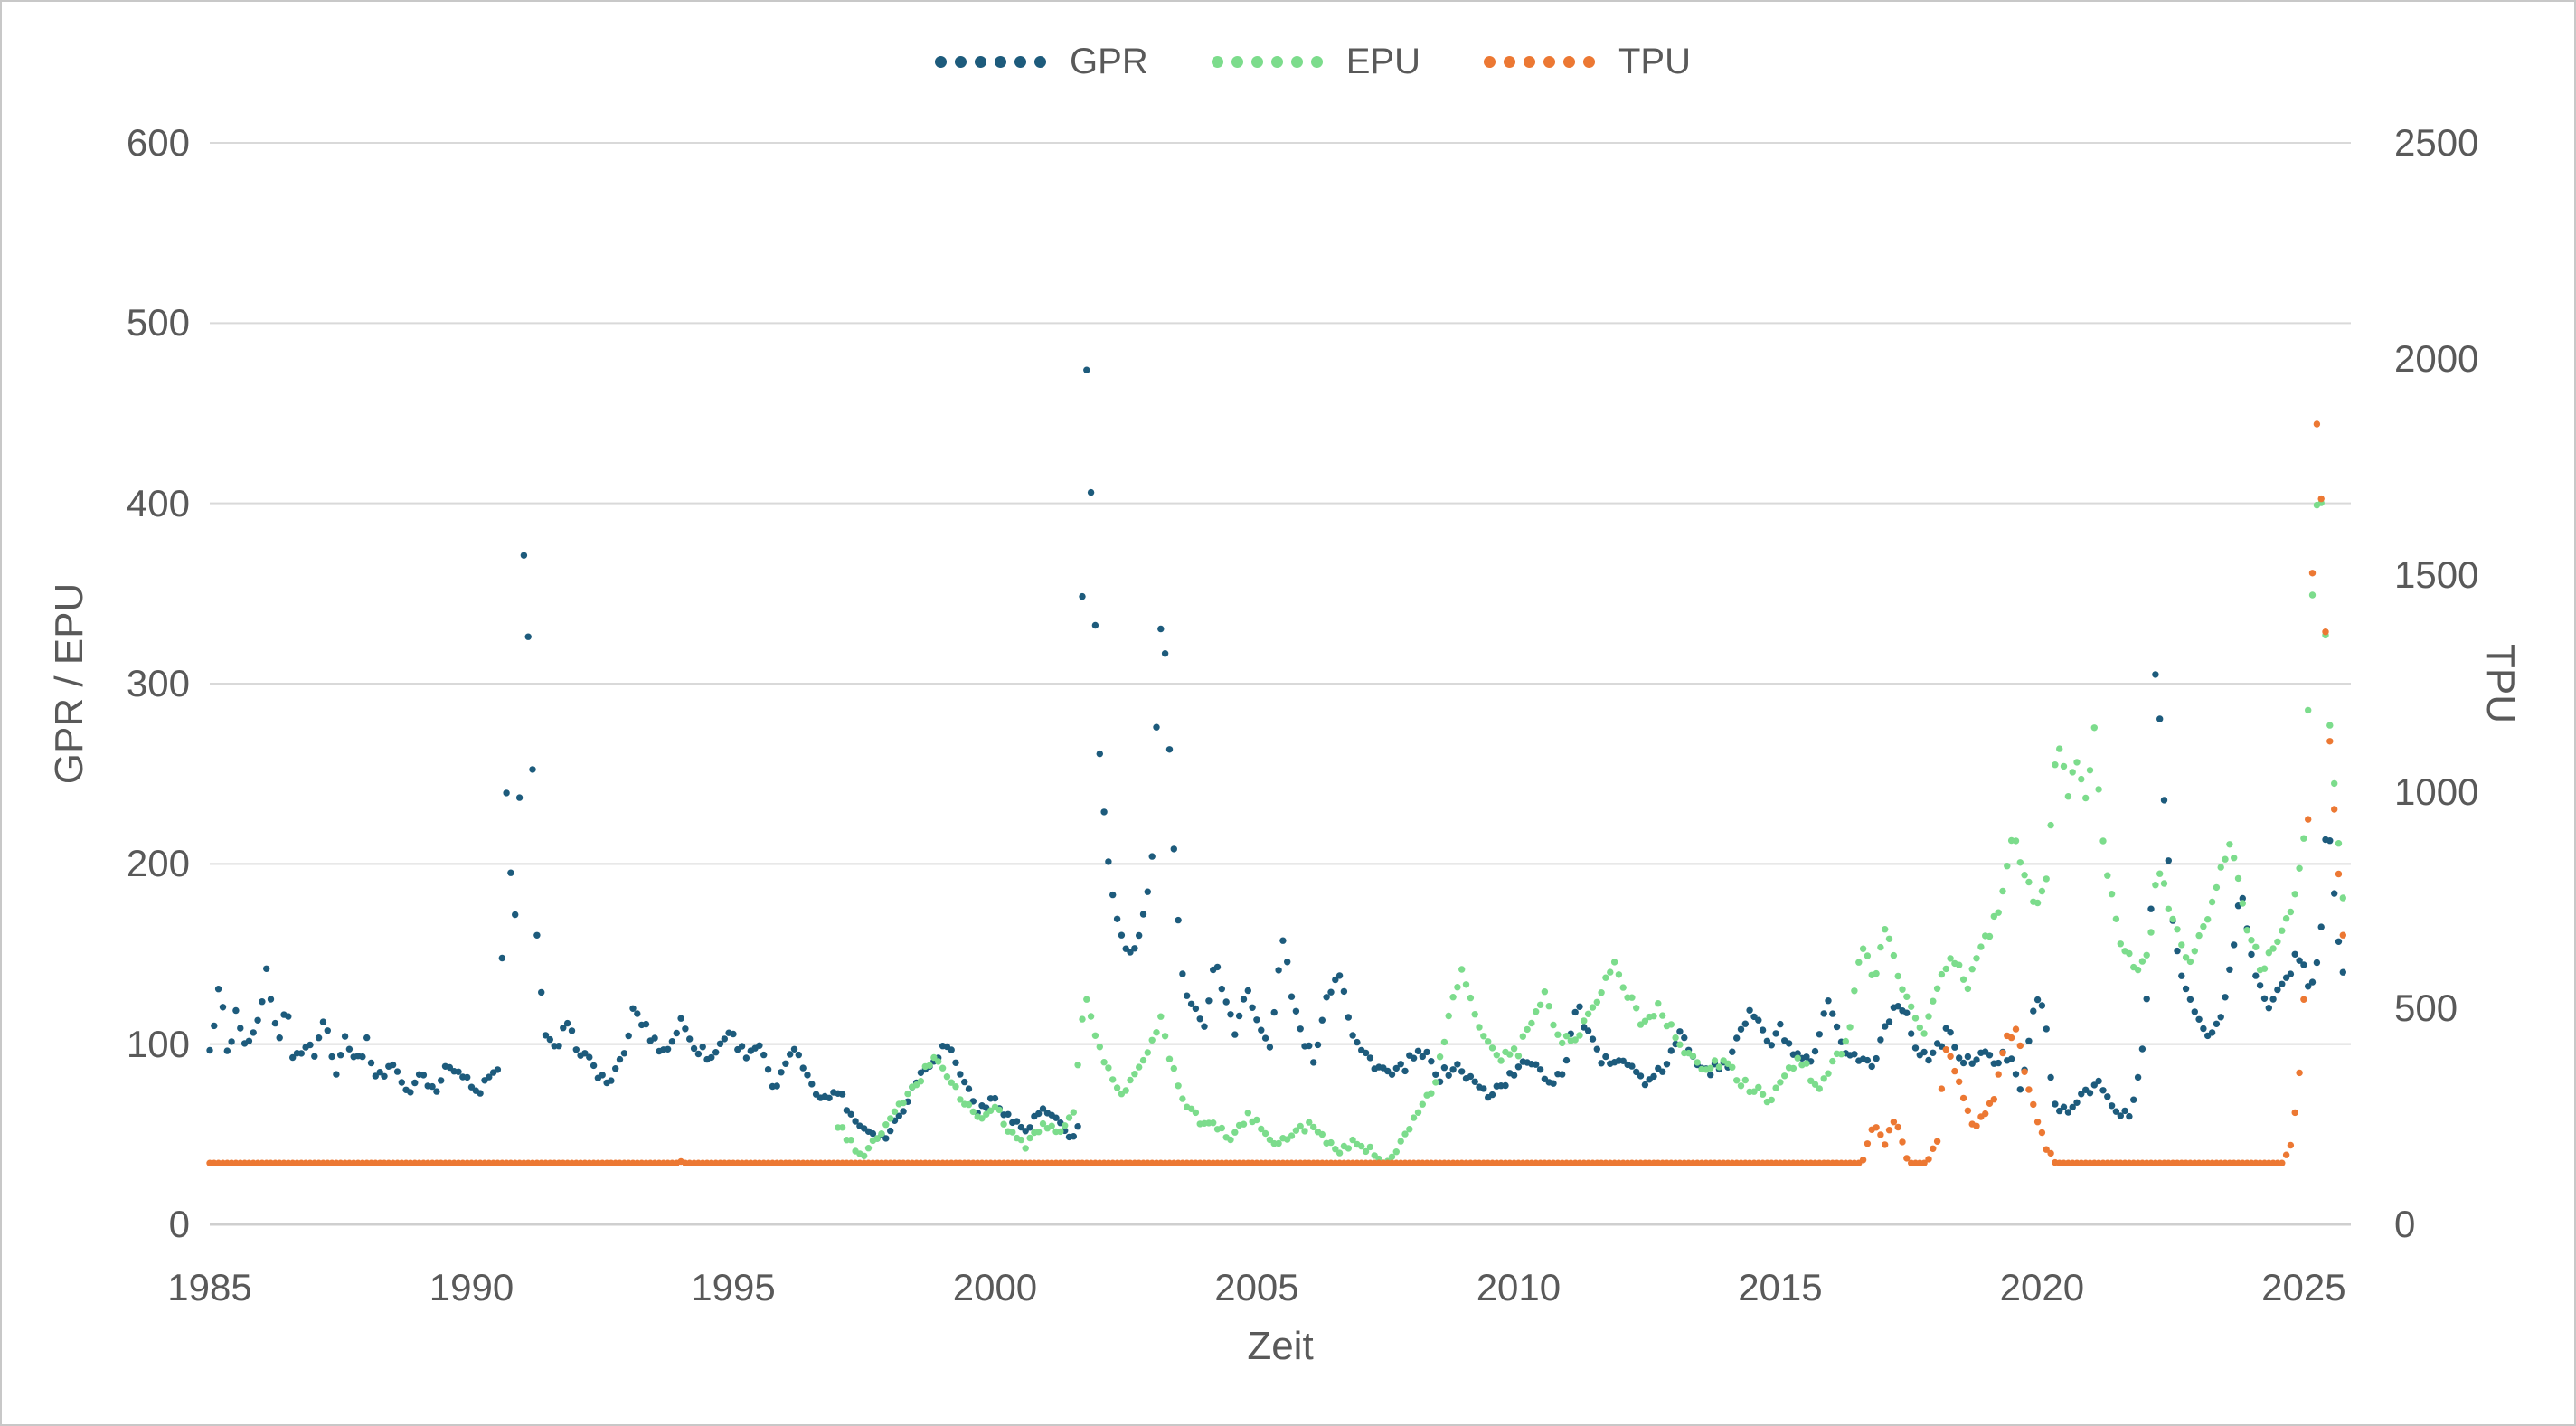 Image resolution: width=2576 pixels, height=1426 pixels. What do you see at coordinates (2303, 1287) in the screenshot?
I see `x-axis-tick-label: 2025` at bounding box center [2303, 1287].